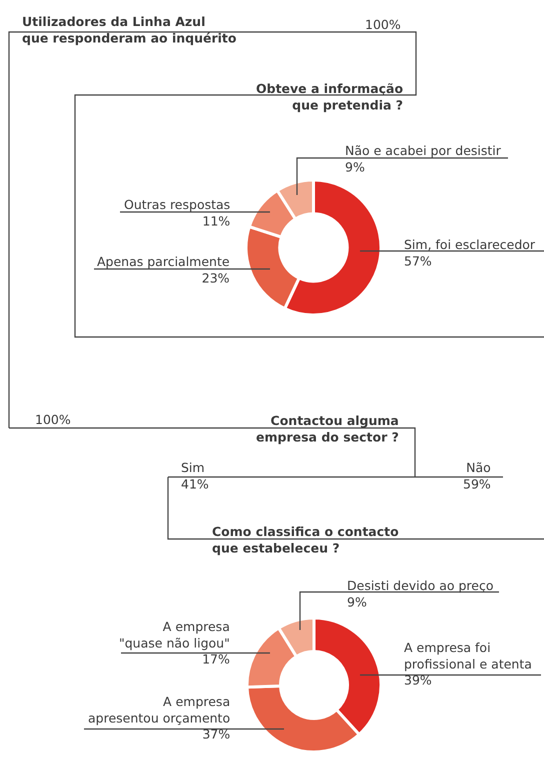  What do you see at coordinates (306, 540) in the screenshot?
I see `chart-title: Como classifica o contacto que estabeleceu ?` at bounding box center [306, 540].